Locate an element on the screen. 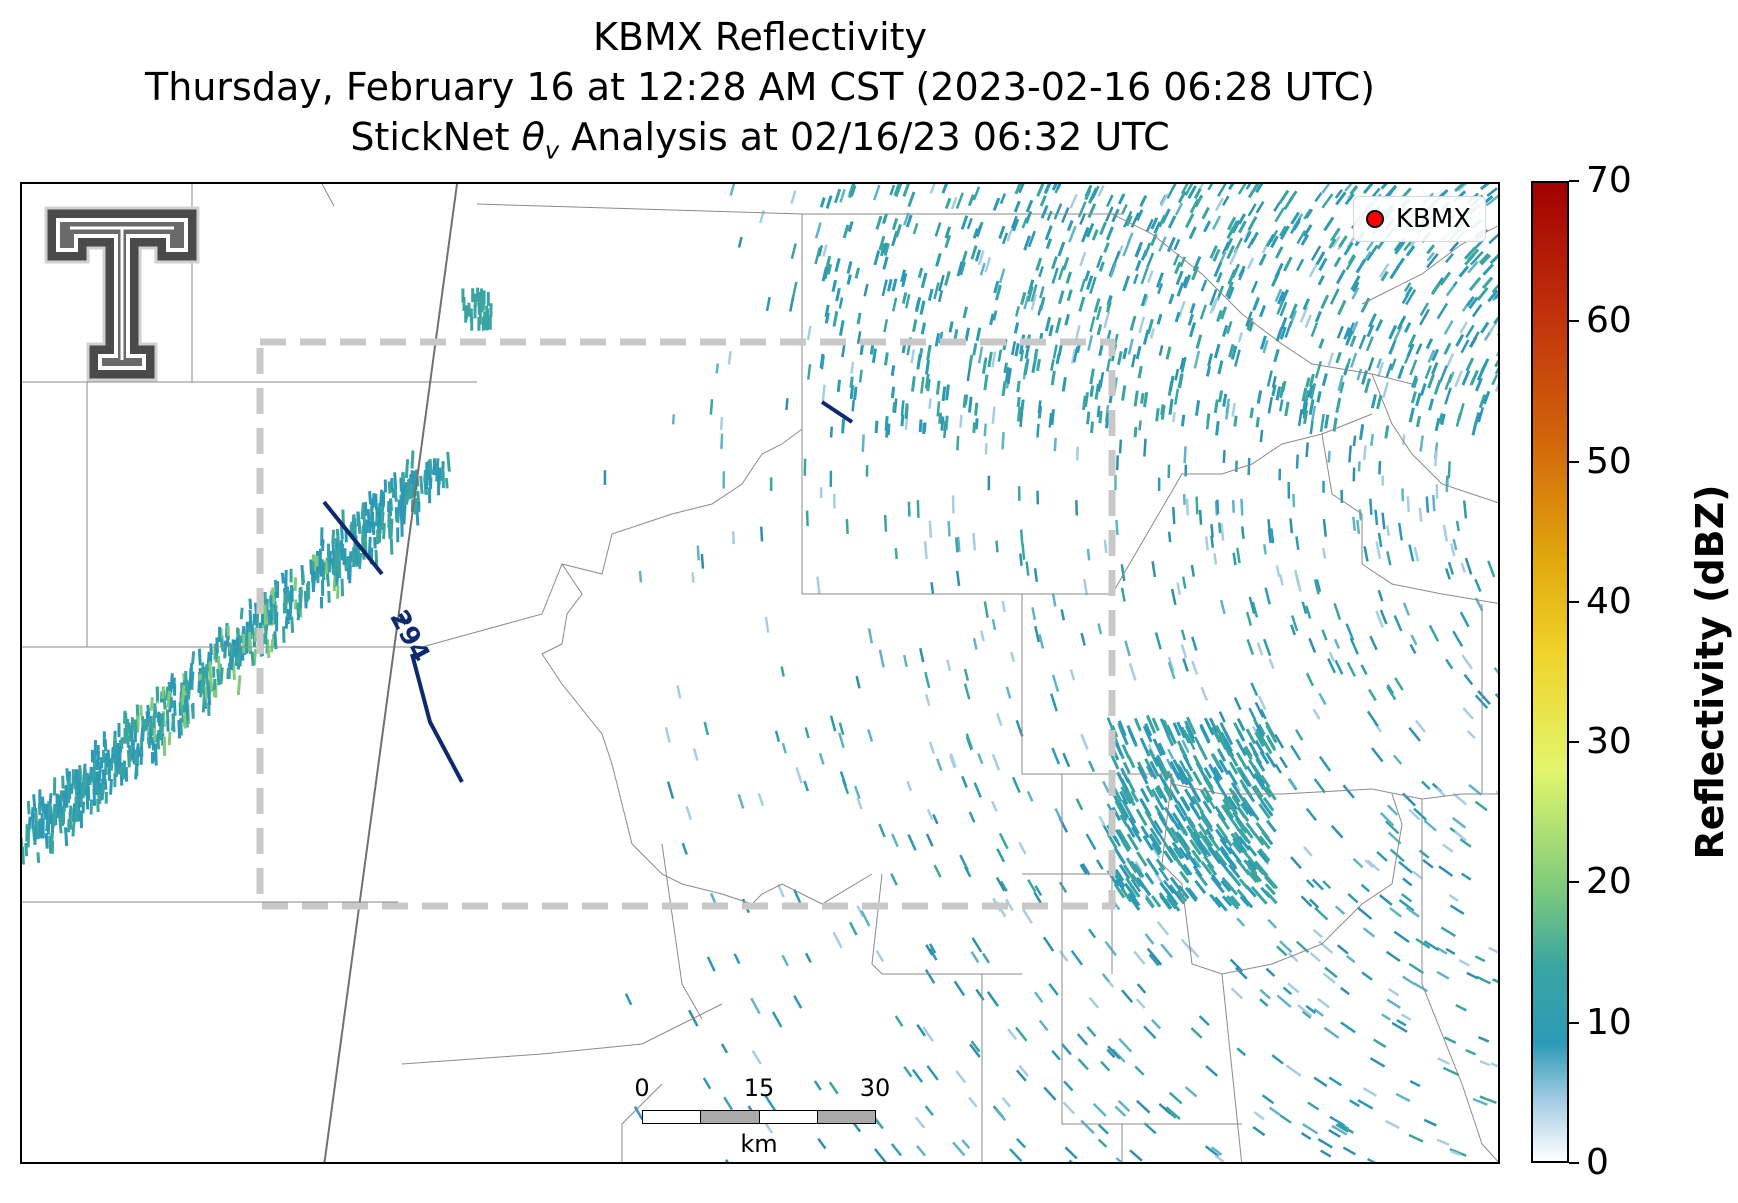  scale-tick-label: 0 is located at coordinates (642, 1088).